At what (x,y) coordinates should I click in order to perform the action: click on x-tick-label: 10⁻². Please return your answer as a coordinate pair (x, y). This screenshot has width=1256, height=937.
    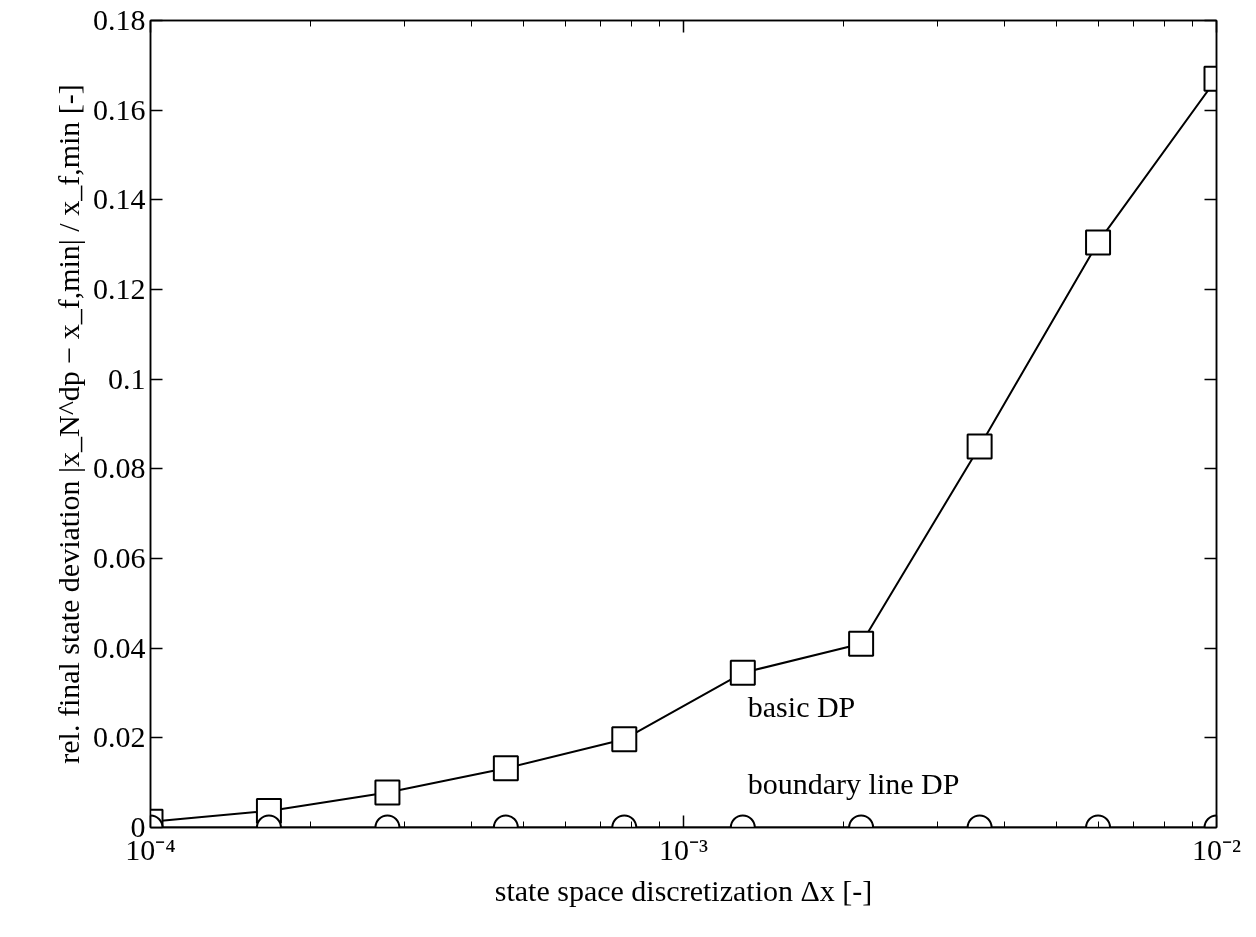
    Looking at the image, I should click on (1216, 849).